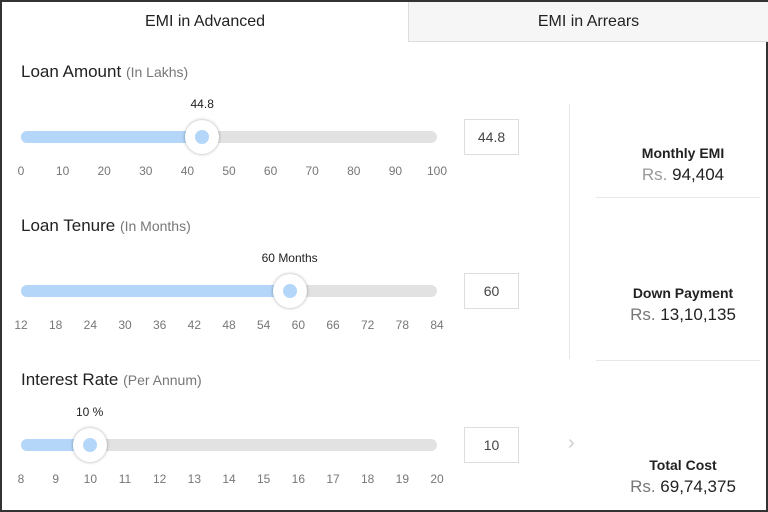 This screenshot has height=512, width=768. I want to click on title-text: Loan Tenure, so click(68, 225).